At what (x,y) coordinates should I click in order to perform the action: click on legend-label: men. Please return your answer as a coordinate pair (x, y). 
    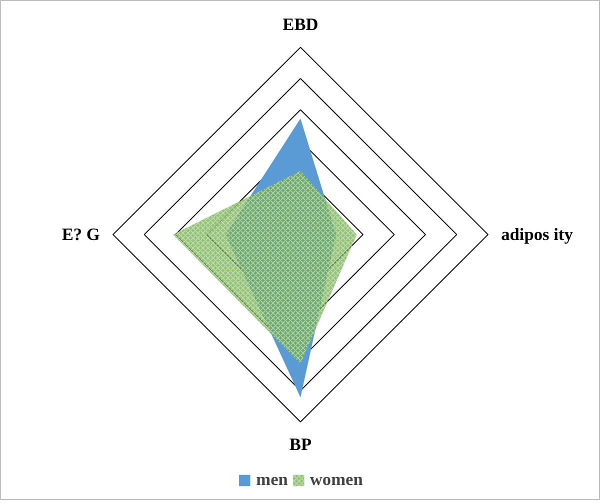
    Looking at the image, I should click on (272, 480).